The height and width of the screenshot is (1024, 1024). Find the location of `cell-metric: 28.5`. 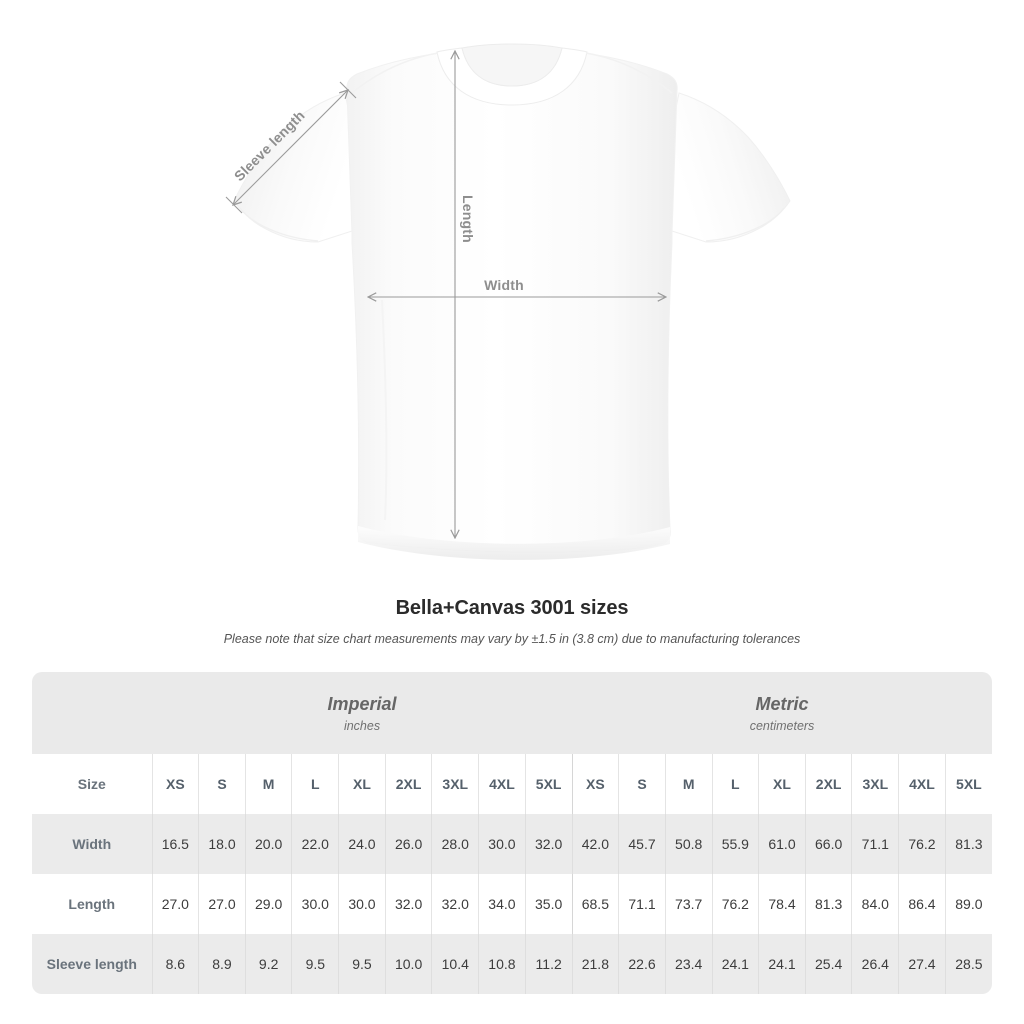

cell-metric: 28.5 is located at coordinates (968, 964).